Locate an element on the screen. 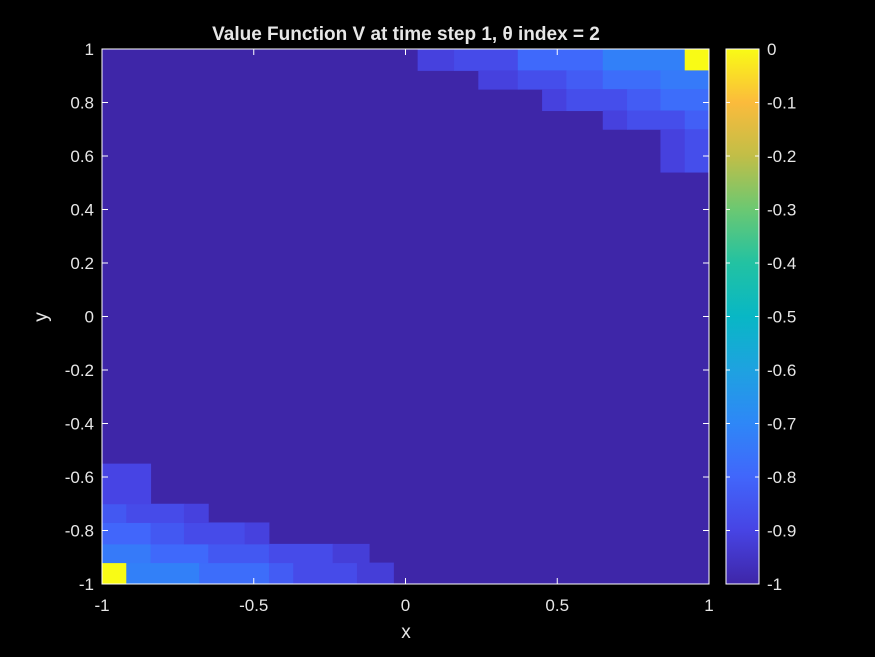 The width and height of the screenshot is (875, 657). colorbar-tick-label: -1 is located at coordinates (774, 584).